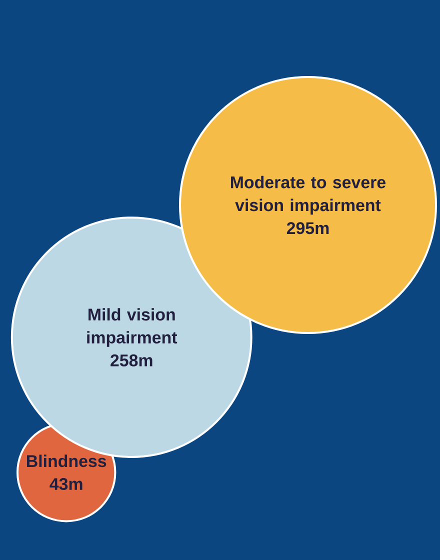 This screenshot has height=560, width=440. I want to click on category-label: Mild vision impairment, so click(132, 327).